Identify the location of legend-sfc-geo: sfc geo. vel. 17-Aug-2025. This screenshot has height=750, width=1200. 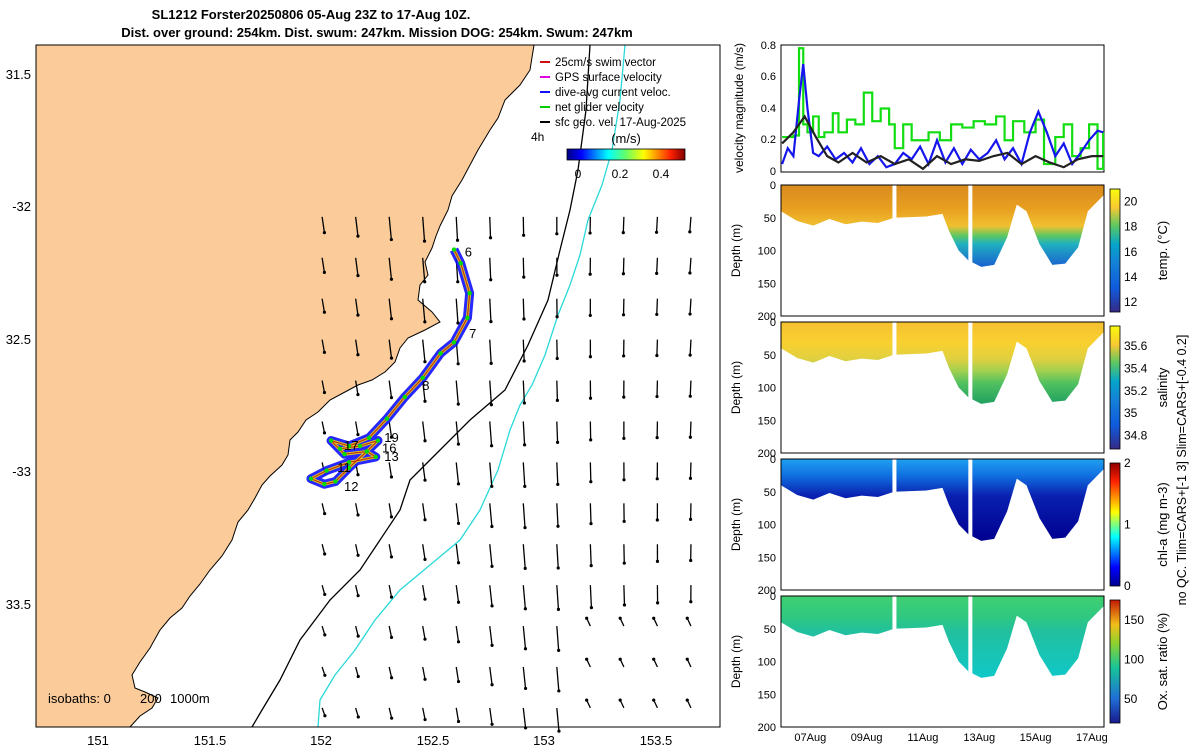
(613, 123).